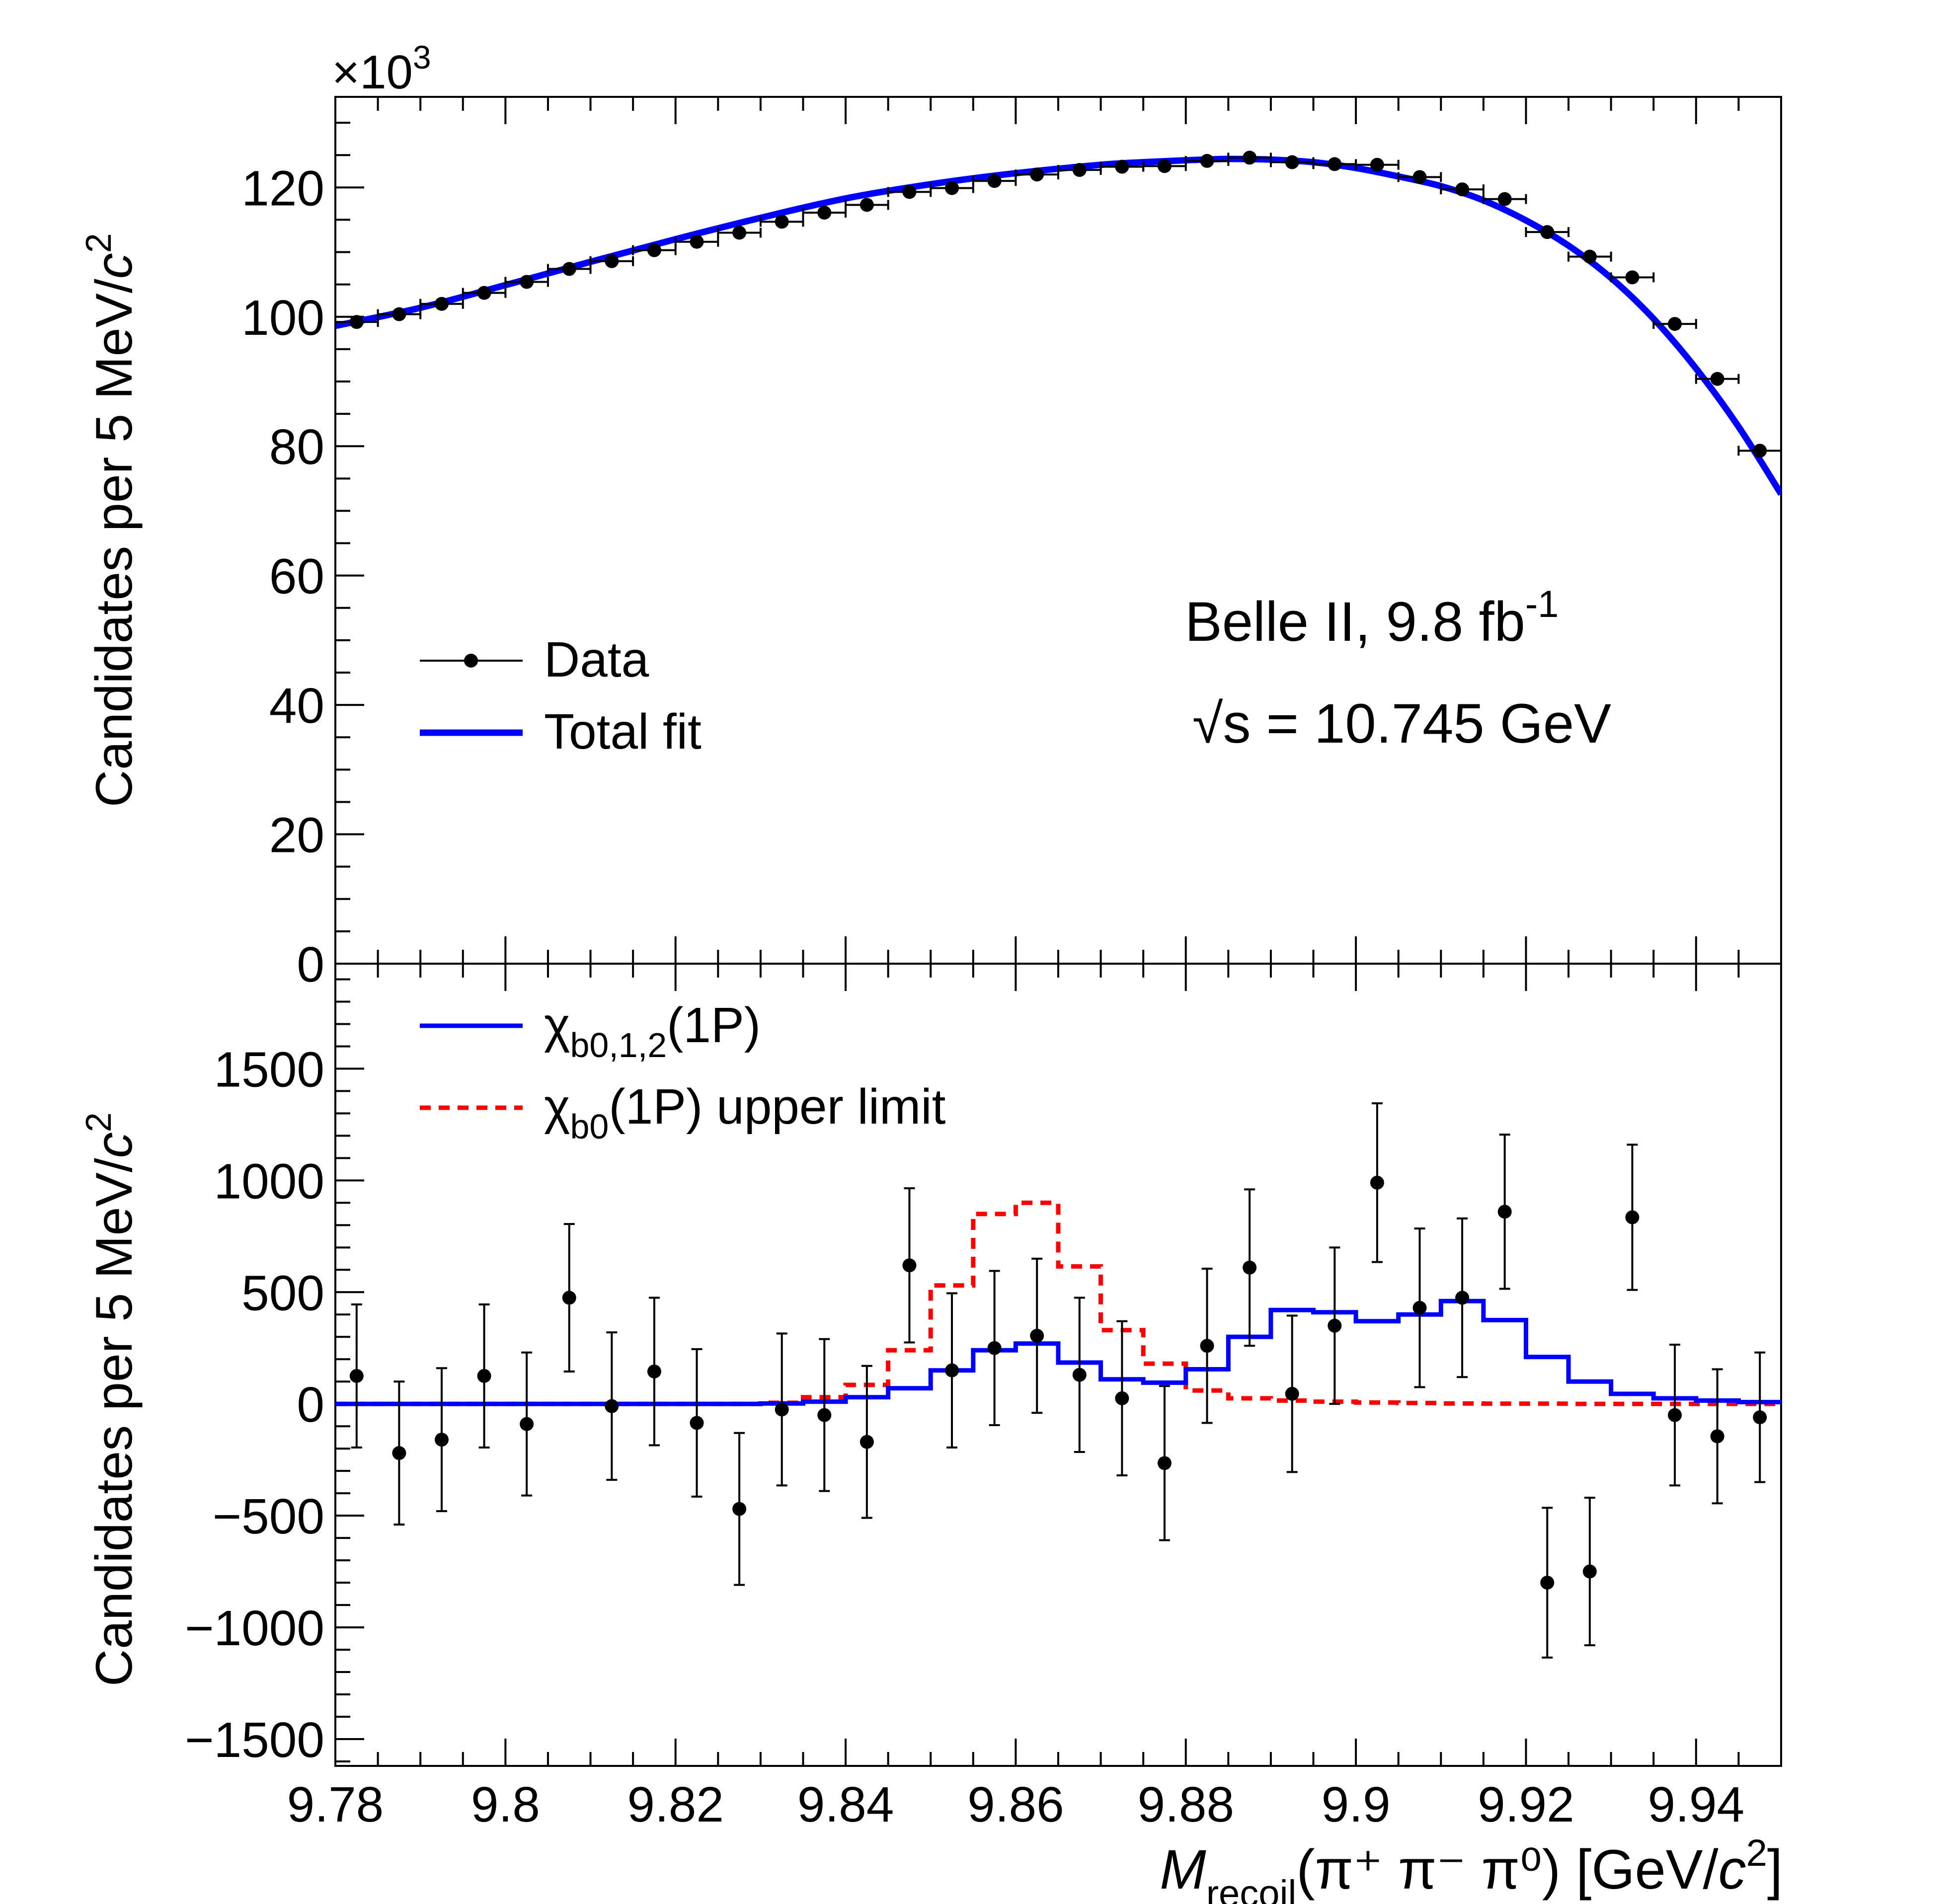 This screenshot has width=1956, height=1904. Describe the element at coordinates (745, 1112) in the screenshot. I see `legend-upper-limit-label: χb0(1P) upper limit` at that location.